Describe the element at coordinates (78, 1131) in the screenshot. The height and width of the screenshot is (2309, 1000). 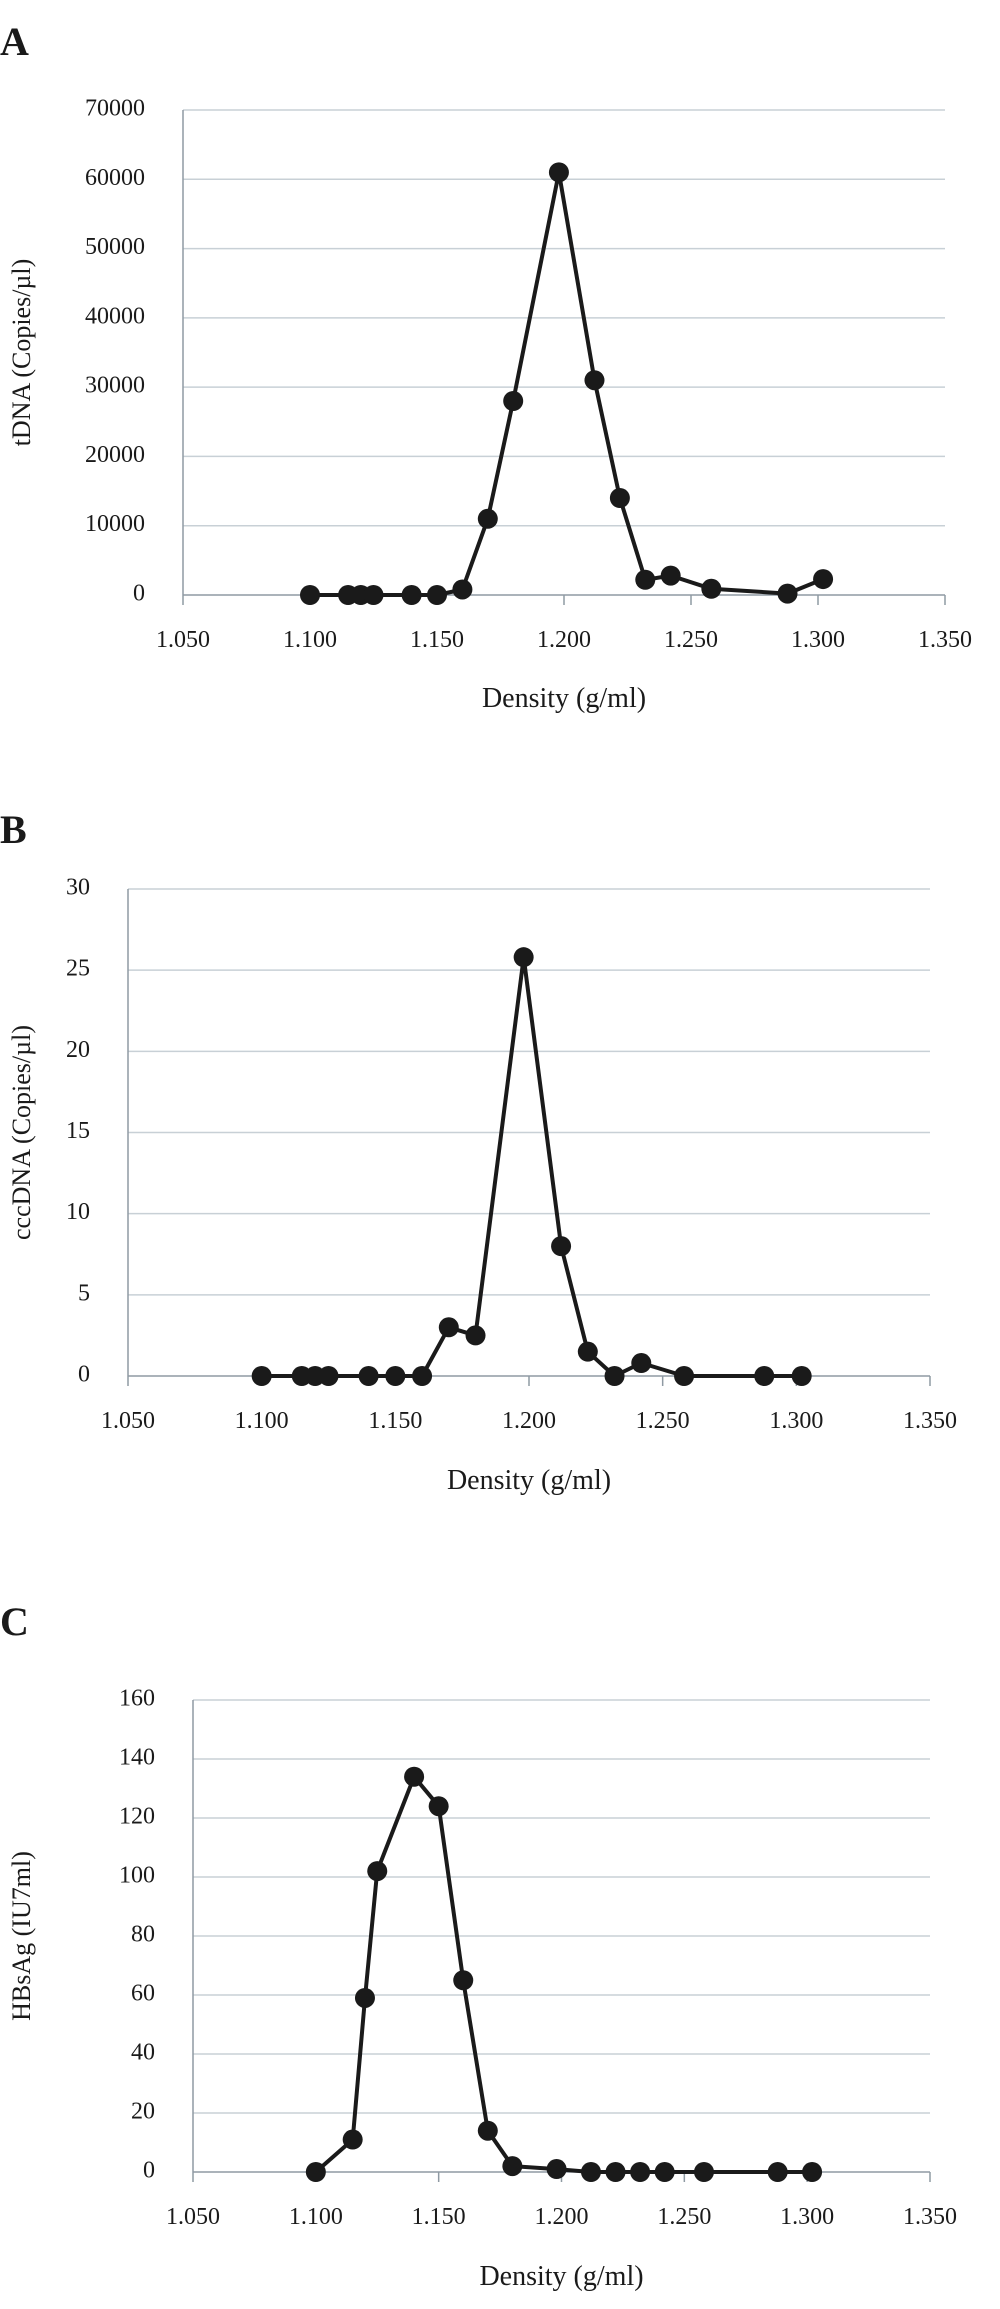
I see `y-tick-label: 15` at that location.